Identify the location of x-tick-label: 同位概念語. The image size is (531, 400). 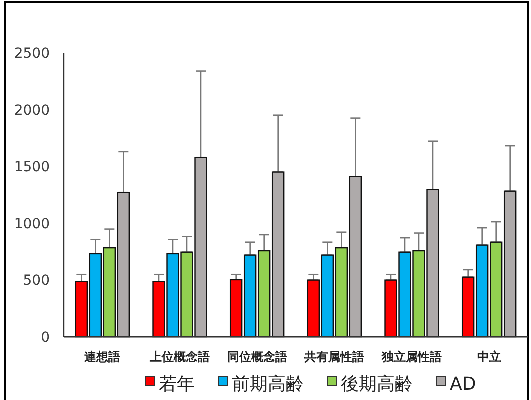
(257, 357).